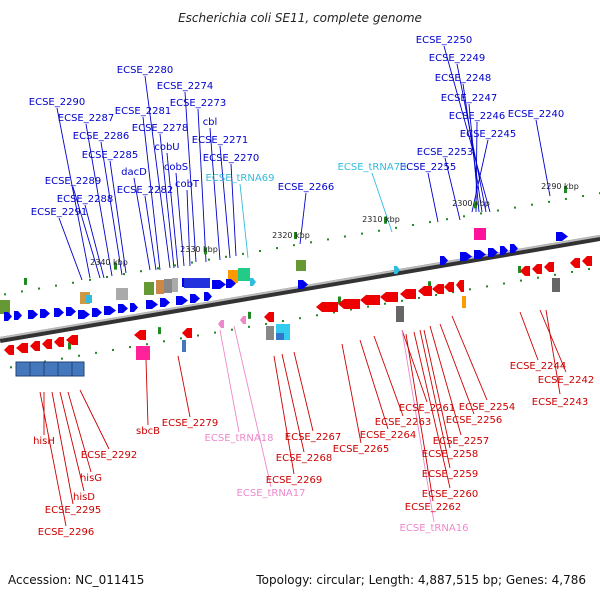 The width and height of the screenshot is (600, 600). What do you see at coordinates (444, 40) in the screenshot?
I see `gene-label: ECSE_2250` at bounding box center [444, 40].